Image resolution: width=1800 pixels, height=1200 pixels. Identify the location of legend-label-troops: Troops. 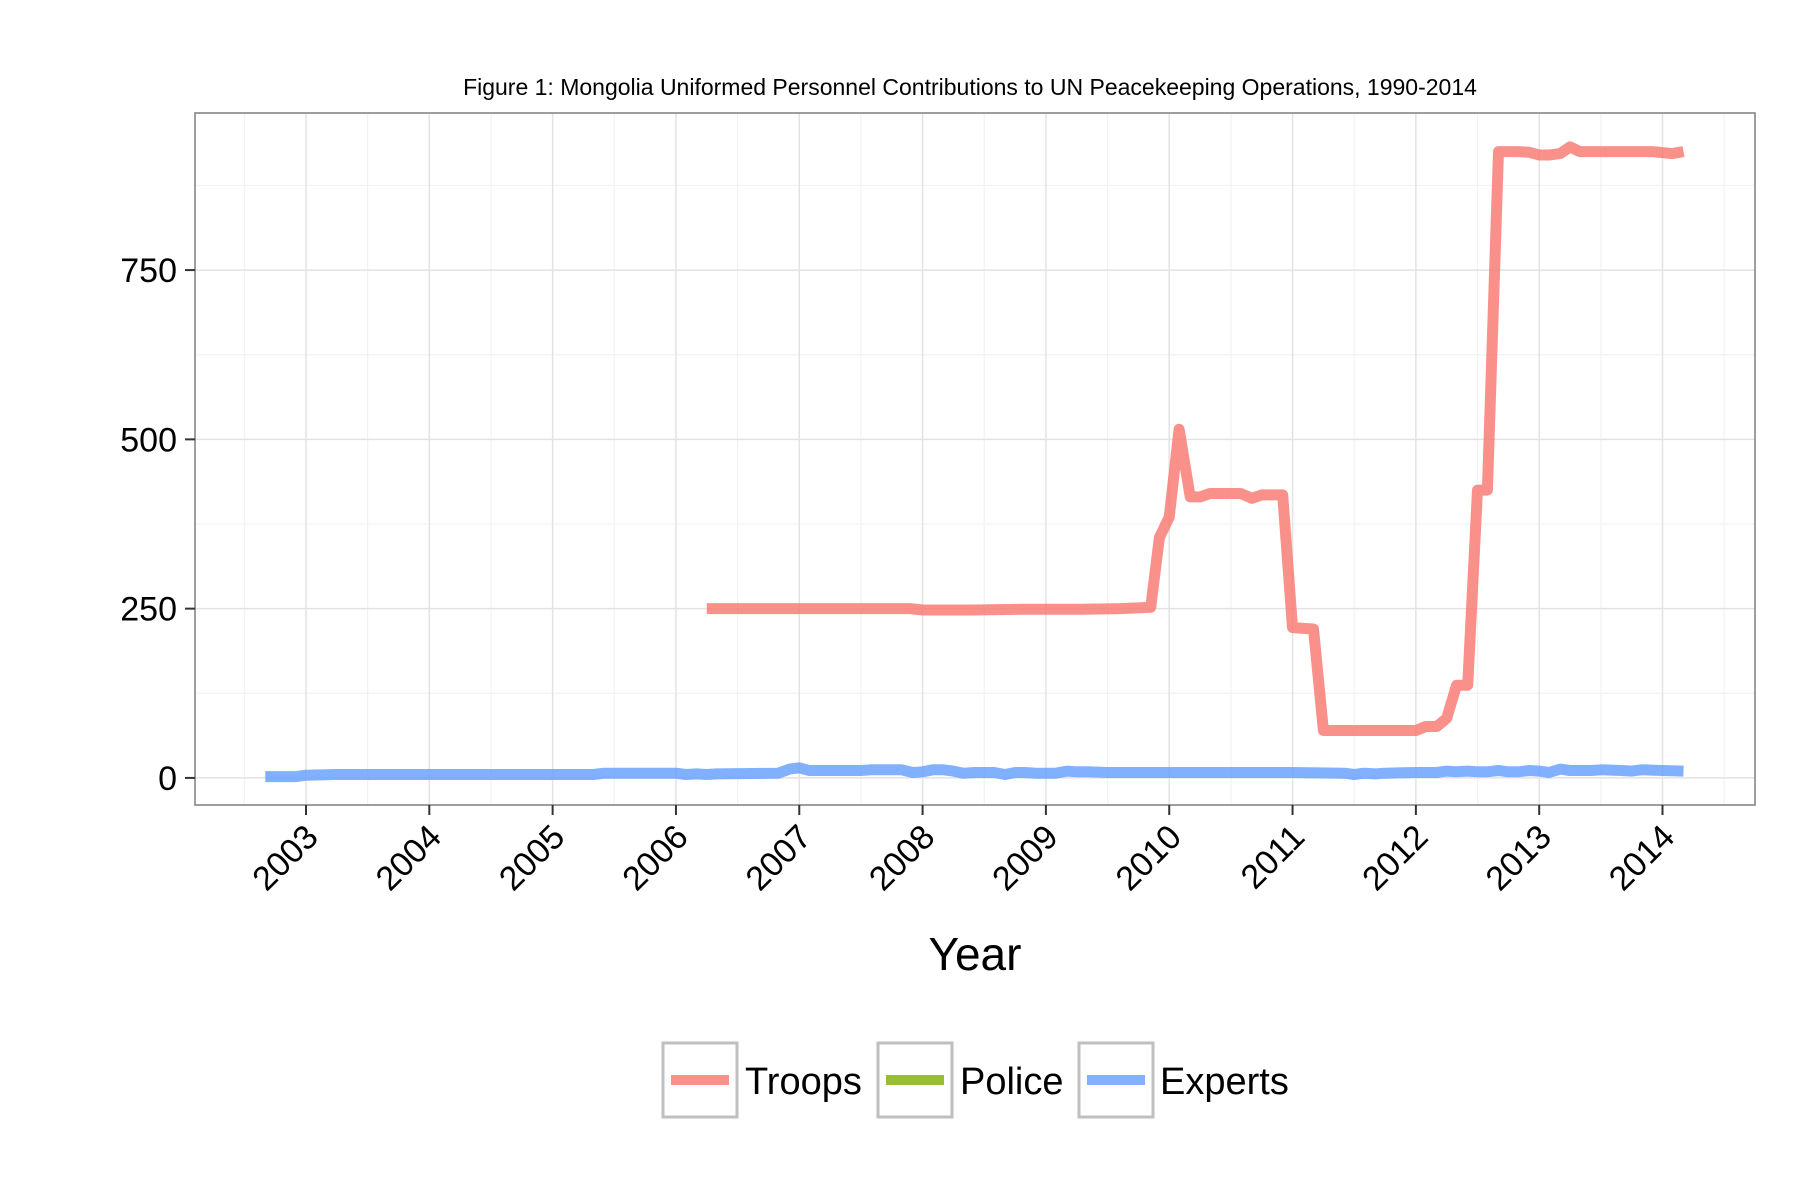
(803, 1082).